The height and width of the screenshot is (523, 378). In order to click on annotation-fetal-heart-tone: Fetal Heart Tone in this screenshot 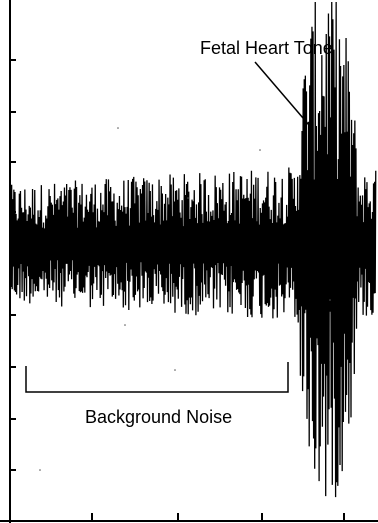, I will do `click(266, 48)`.